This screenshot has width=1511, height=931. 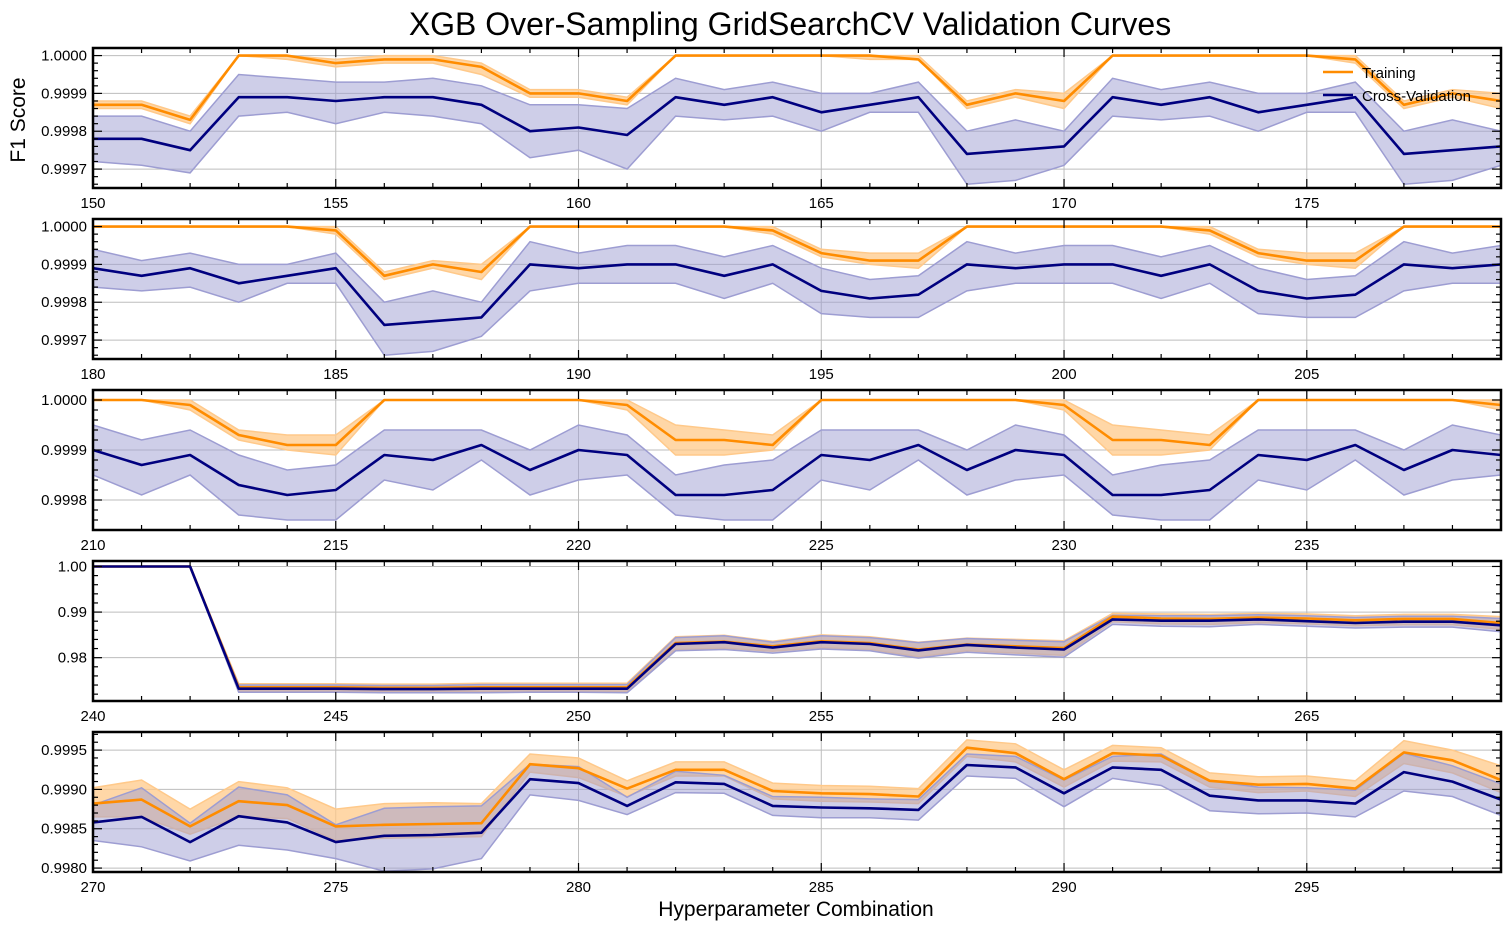 What do you see at coordinates (92, 887) in the screenshot?
I see `x-tick-label: 270` at bounding box center [92, 887].